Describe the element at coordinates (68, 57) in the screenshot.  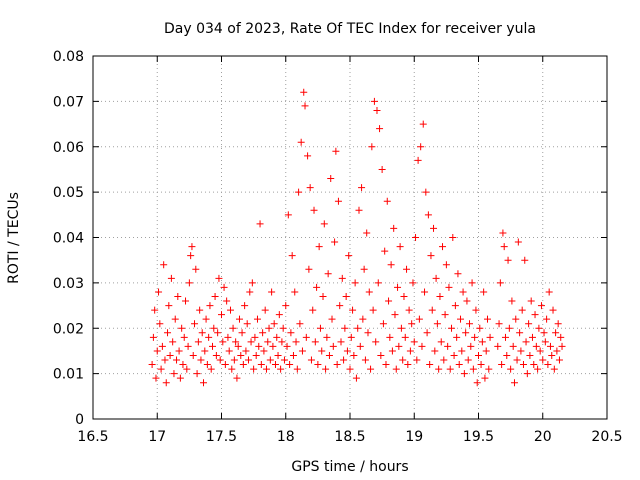
I see `y-tick-label: 0.08` at that location.